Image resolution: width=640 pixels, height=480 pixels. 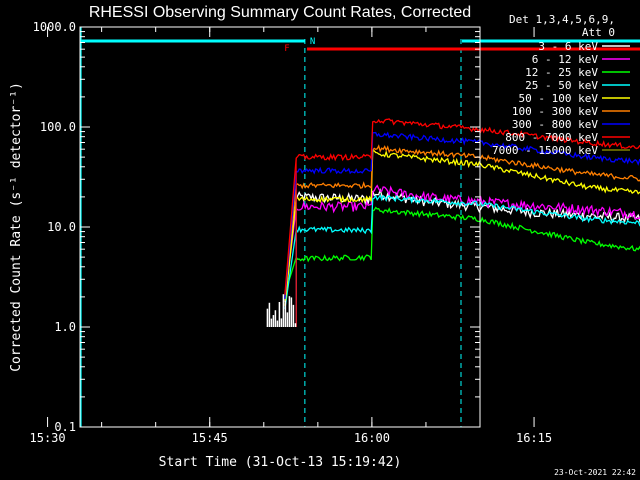 What do you see at coordinates (372, 438) in the screenshot?
I see `x-tick-label: 16:00` at bounding box center [372, 438].